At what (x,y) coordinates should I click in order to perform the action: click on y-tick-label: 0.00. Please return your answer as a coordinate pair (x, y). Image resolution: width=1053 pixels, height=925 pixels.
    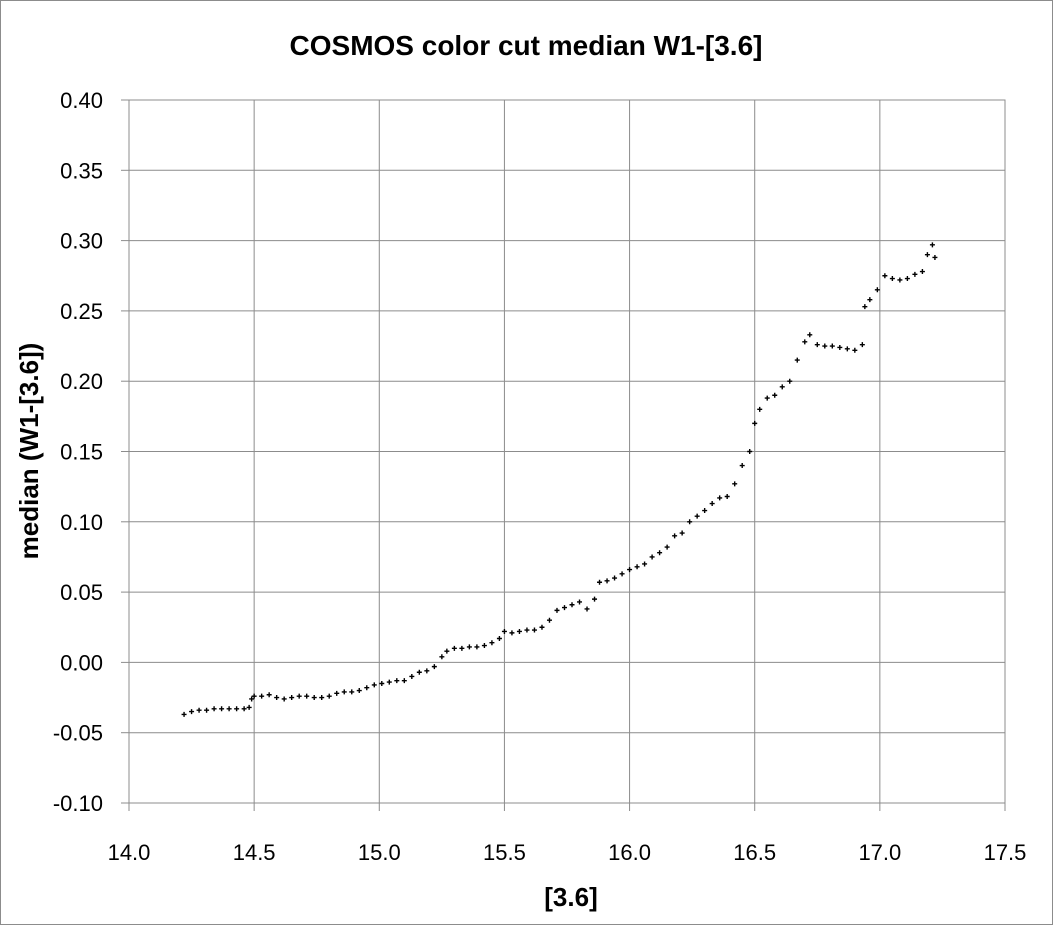
    Looking at the image, I should click on (81, 662).